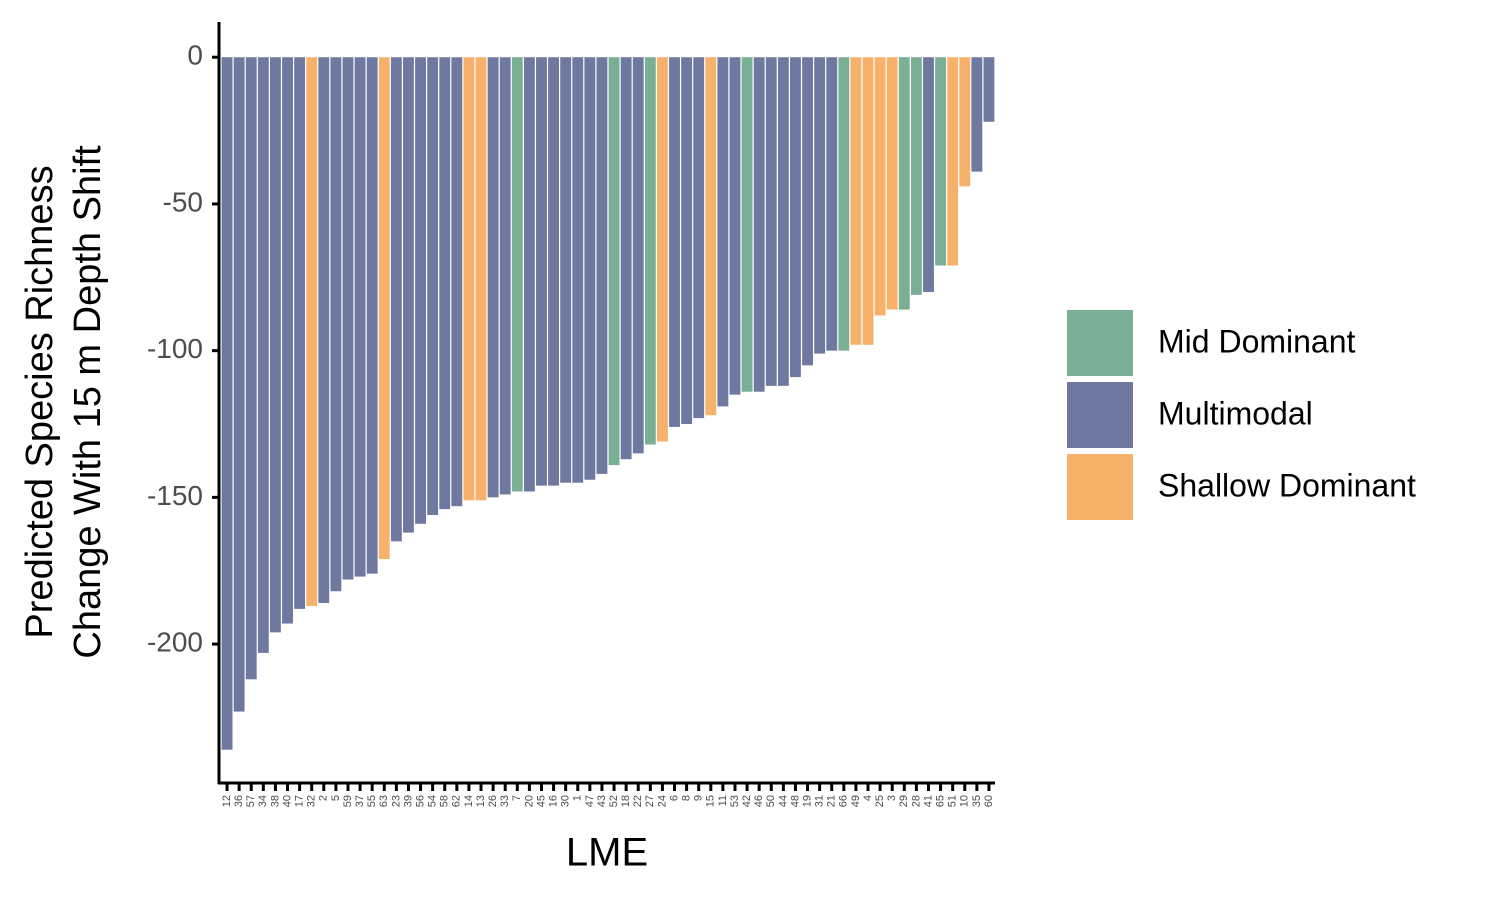  I want to click on x-tick-label: 40, so click(287, 801).